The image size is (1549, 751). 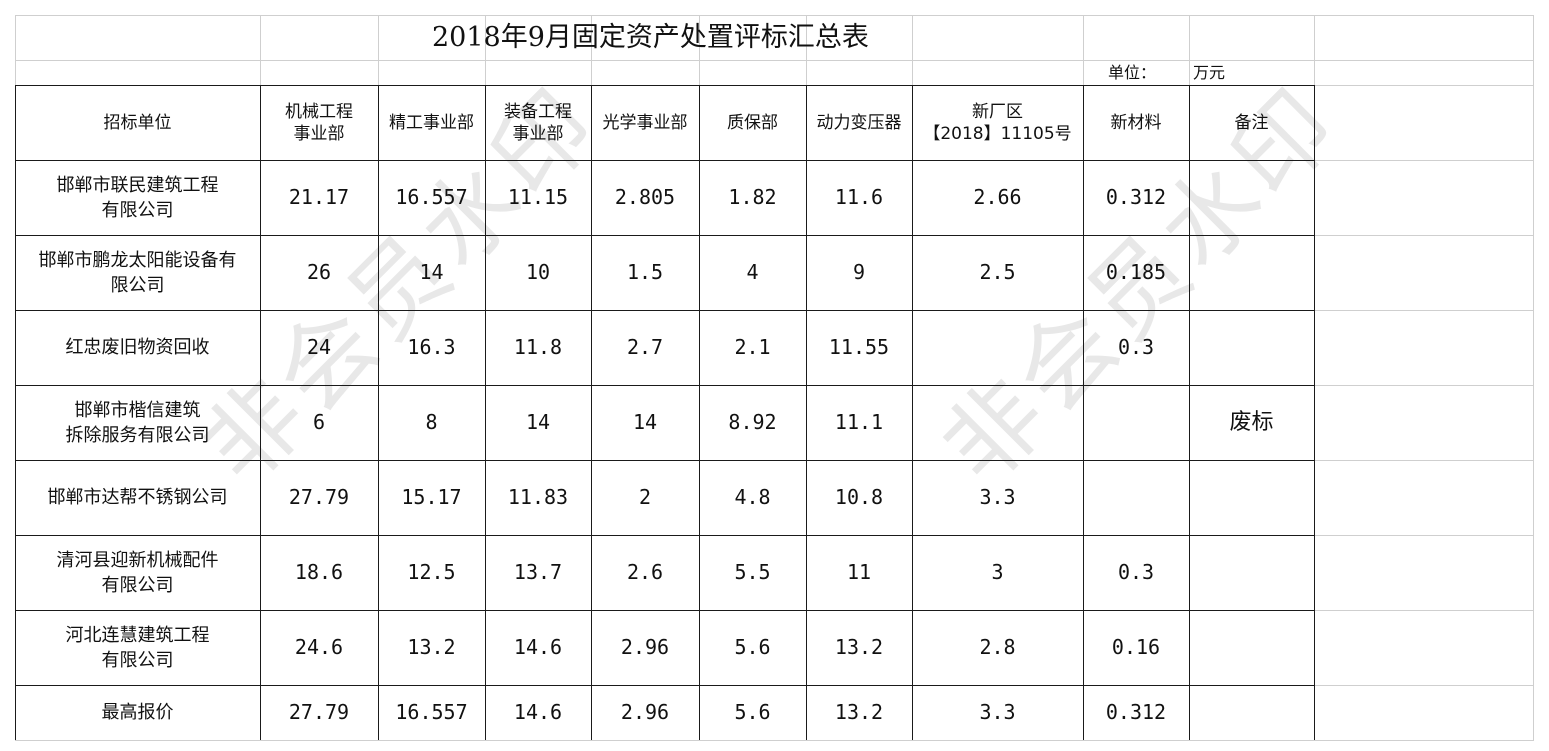 What do you see at coordinates (752, 572) in the screenshot?
I see `bid-value: 5.5` at bounding box center [752, 572].